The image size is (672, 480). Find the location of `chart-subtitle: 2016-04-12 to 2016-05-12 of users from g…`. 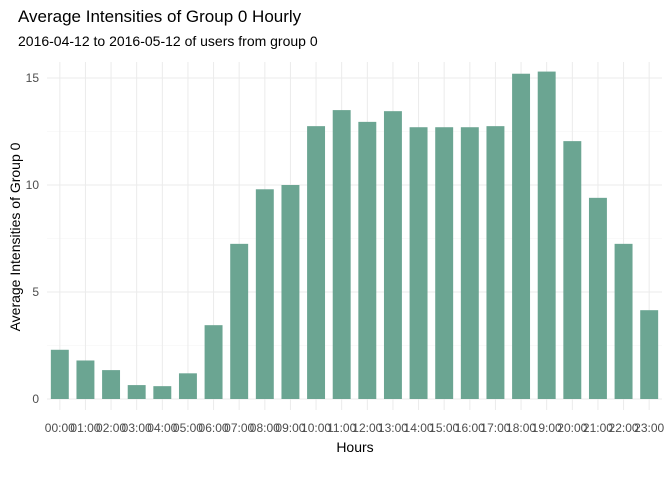

chart-subtitle: 2016-04-12 to 2016-05-12 of users from g… is located at coordinates (168, 41).